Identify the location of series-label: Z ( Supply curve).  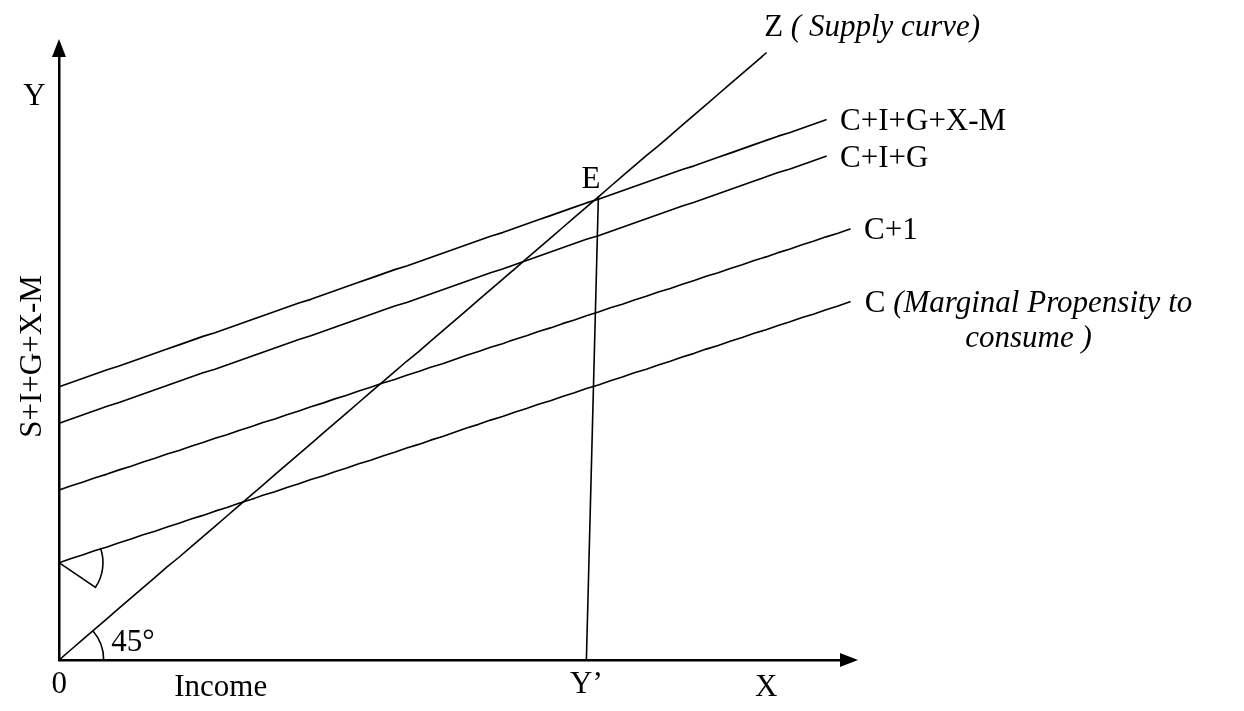
(872, 25).